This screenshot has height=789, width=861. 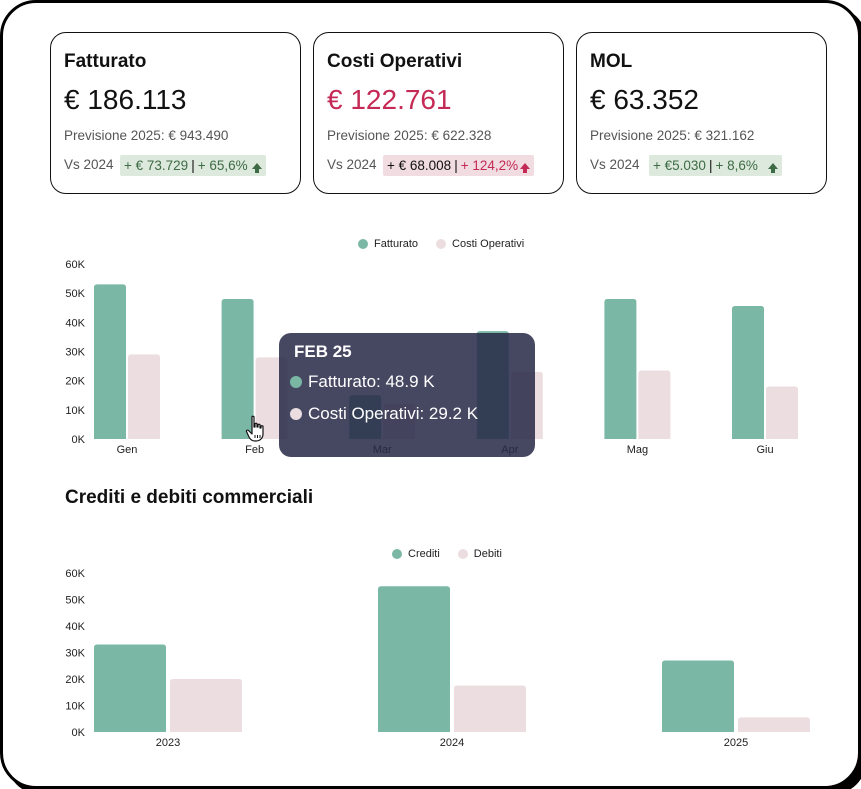 I want to click on kpi-delta-badge: + € 73.729 | + 65,6%, so click(x=193, y=165).